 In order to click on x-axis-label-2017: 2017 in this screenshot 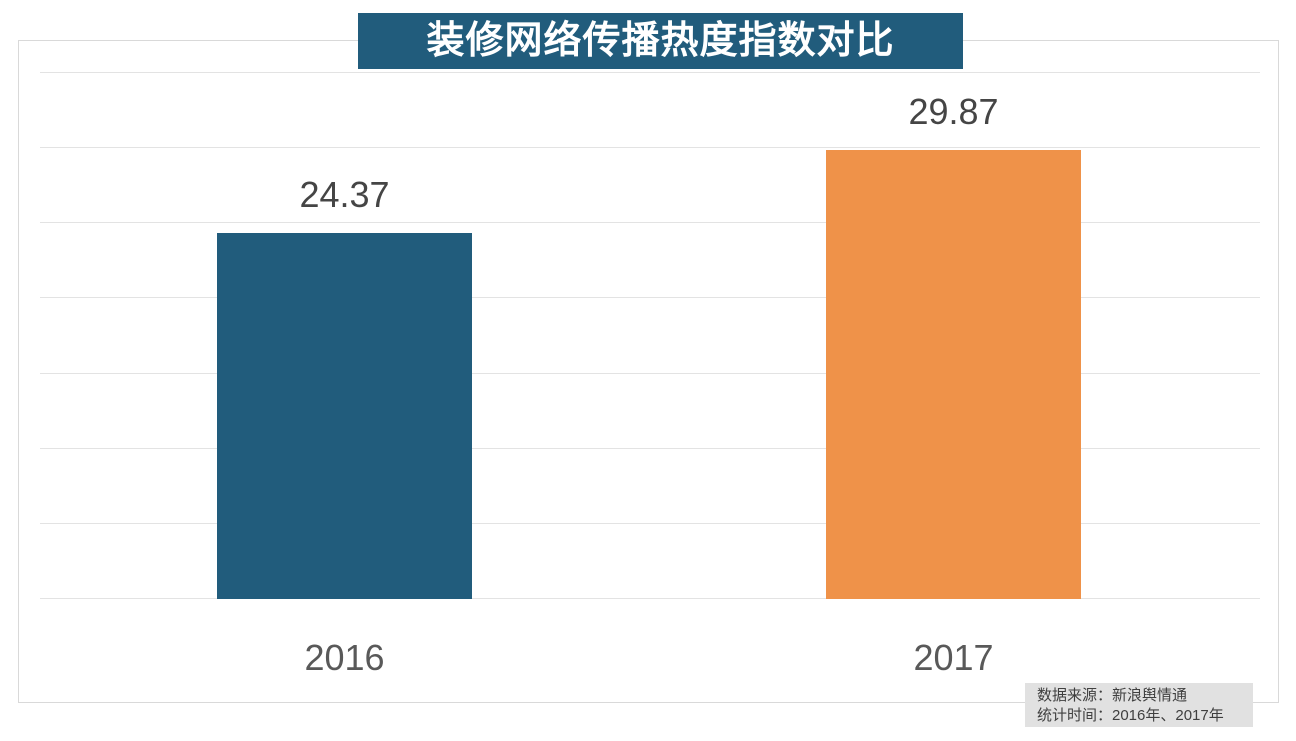, I will do `click(953, 657)`.